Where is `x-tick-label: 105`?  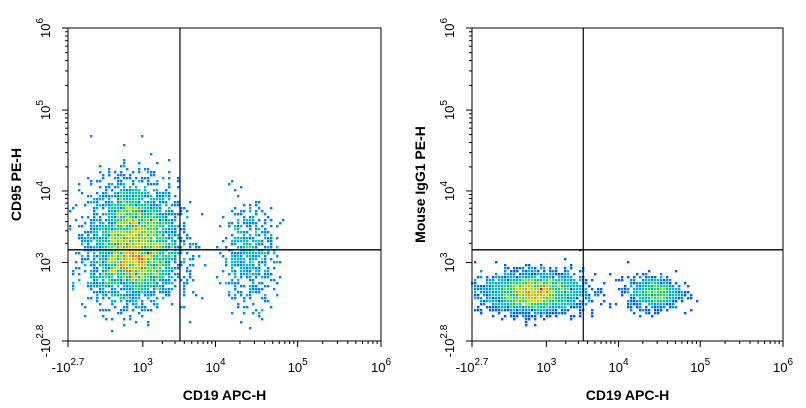
x-tick-label: 105 is located at coordinates (298, 366).